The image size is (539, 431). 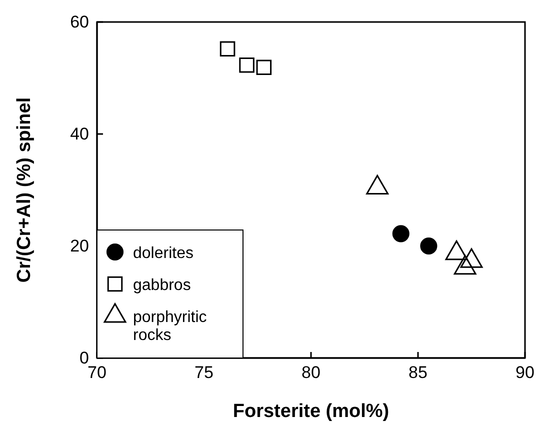 What do you see at coordinates (311, 372) in the screenshot?
I see `x-tick-label: 80` at bounding box center [311, 372].